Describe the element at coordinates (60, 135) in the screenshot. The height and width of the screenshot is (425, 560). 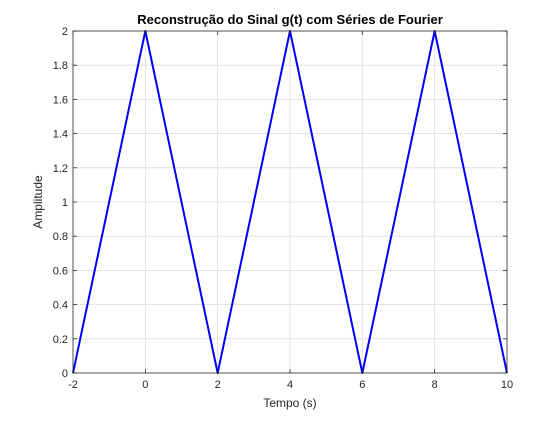
I see `y-tick-label: 1.4` at that location.